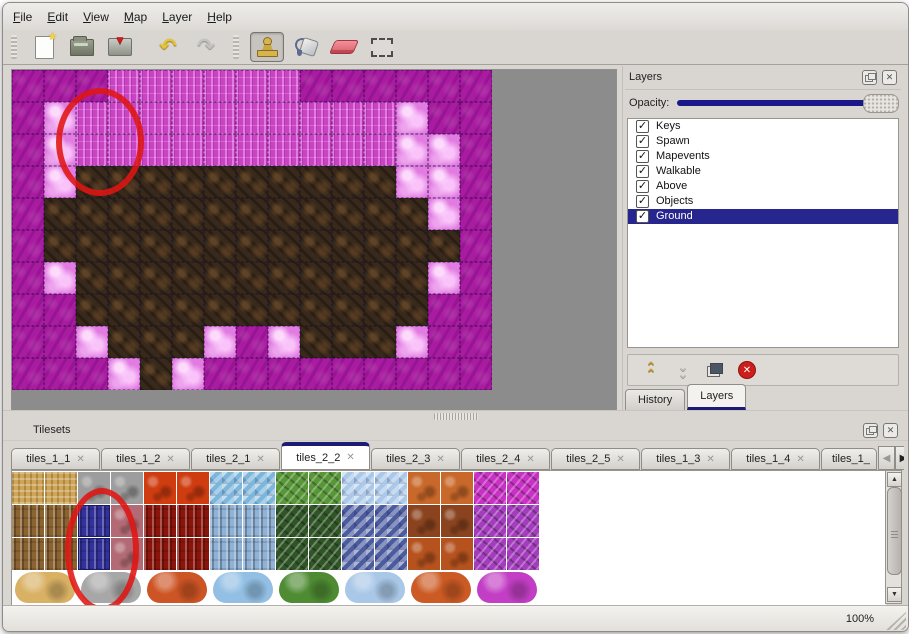 Image resolution: width=909 pixels, height=634 pixels. I want to click on tileset-tab-tiles_2_4: tiles_2_4 ✕, so click(505, 459).